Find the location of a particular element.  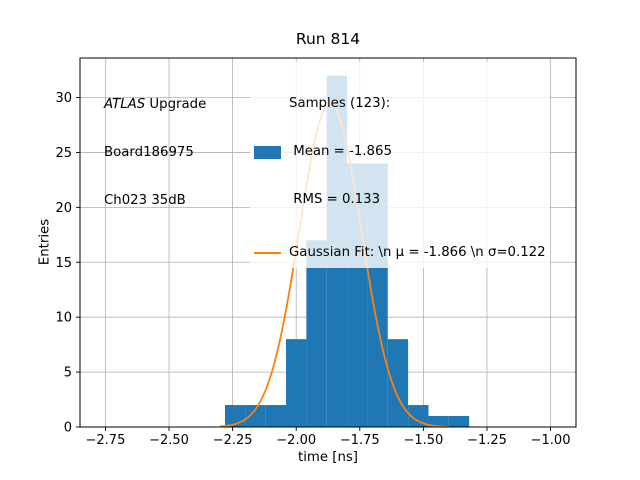

y-tick-label: 20 is located at coordinates (63, 208).